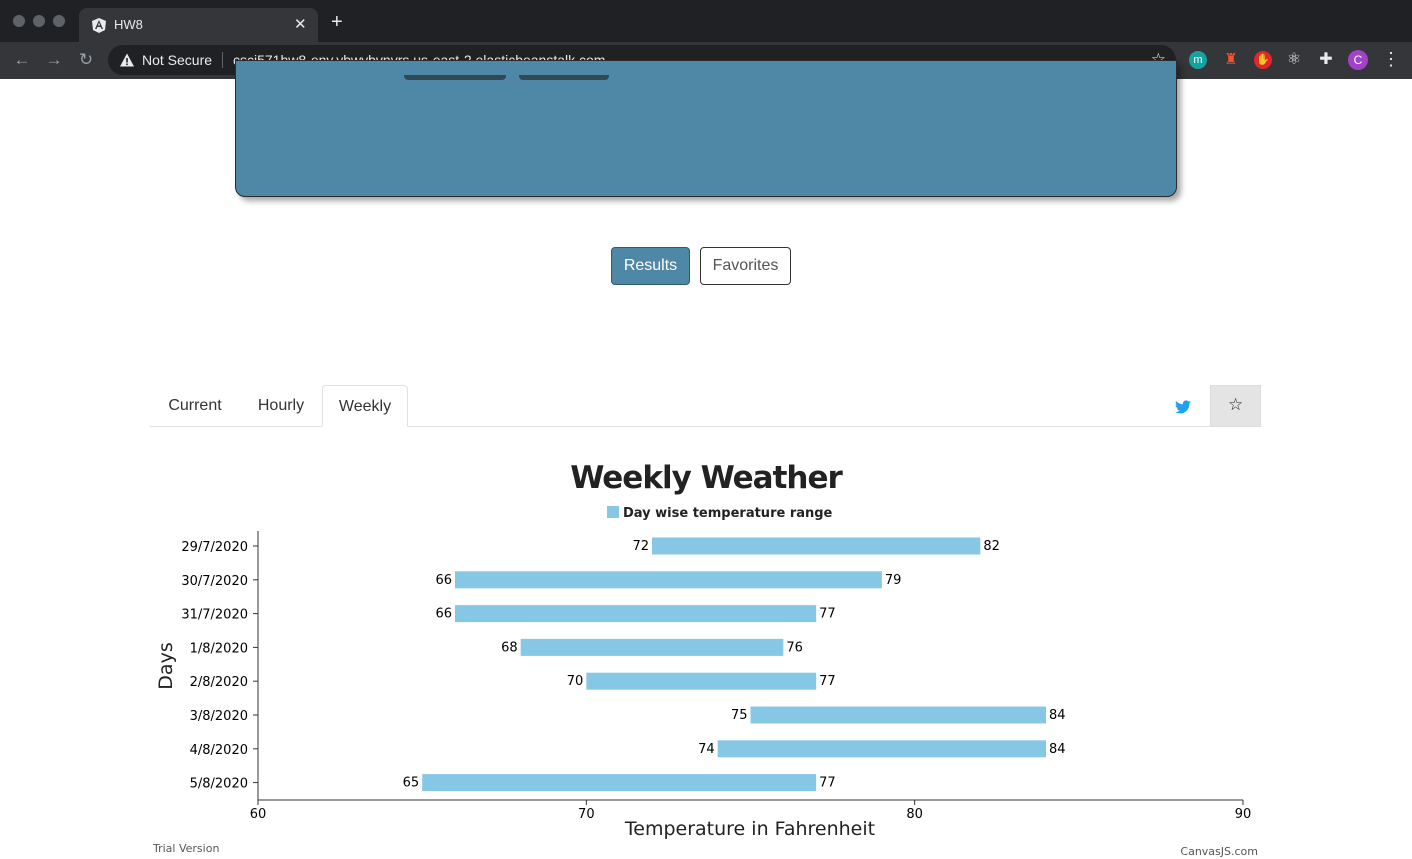 The image size is (1412, 859). Describe the element at coordinates (127, 60) in the screenshot. I see `warning-icon` at that location.